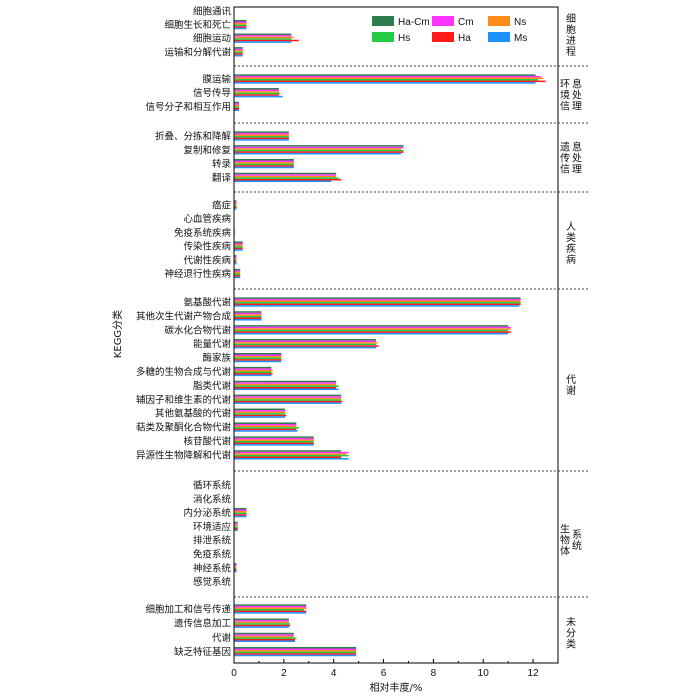 The height and width of the screenshot is (700, 700). Describe the element at coordinates (466, 22) in the screenshot. I see `legend-label: Cm` at that location.